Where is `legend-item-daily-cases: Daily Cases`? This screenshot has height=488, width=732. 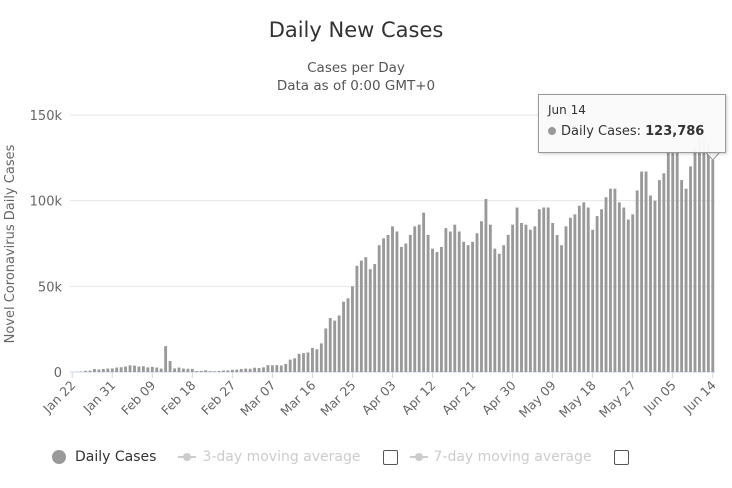
legend-item-daily-cases: Daily Cases is located at coordinates (104, 457).